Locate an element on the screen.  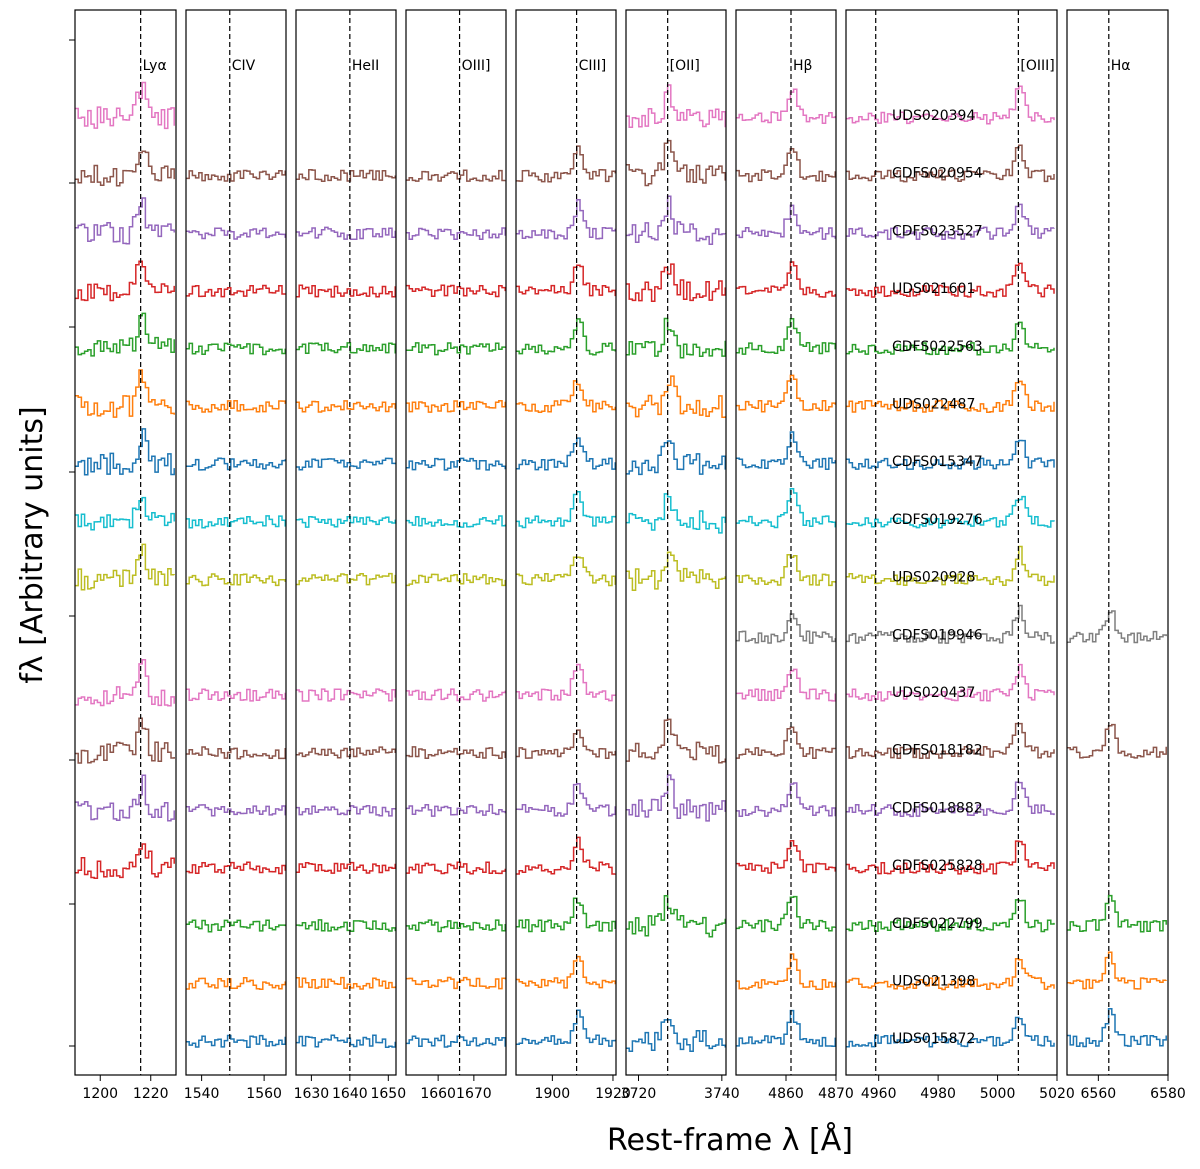
line-label-7: [OIII] is located at coordinates (1037, 66).